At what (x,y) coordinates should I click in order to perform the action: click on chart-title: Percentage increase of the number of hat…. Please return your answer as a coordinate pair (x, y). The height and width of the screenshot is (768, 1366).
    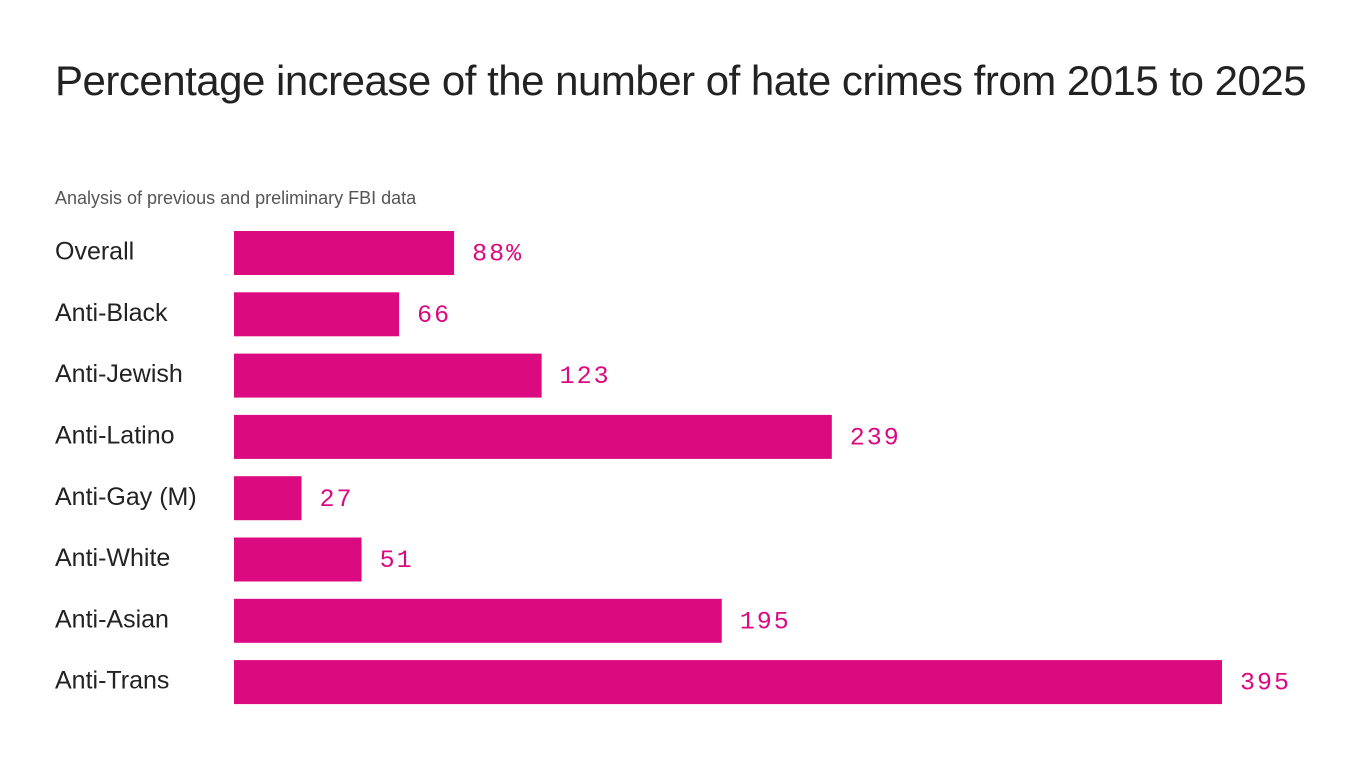
    Looking at the image, I should click on (681, 80).